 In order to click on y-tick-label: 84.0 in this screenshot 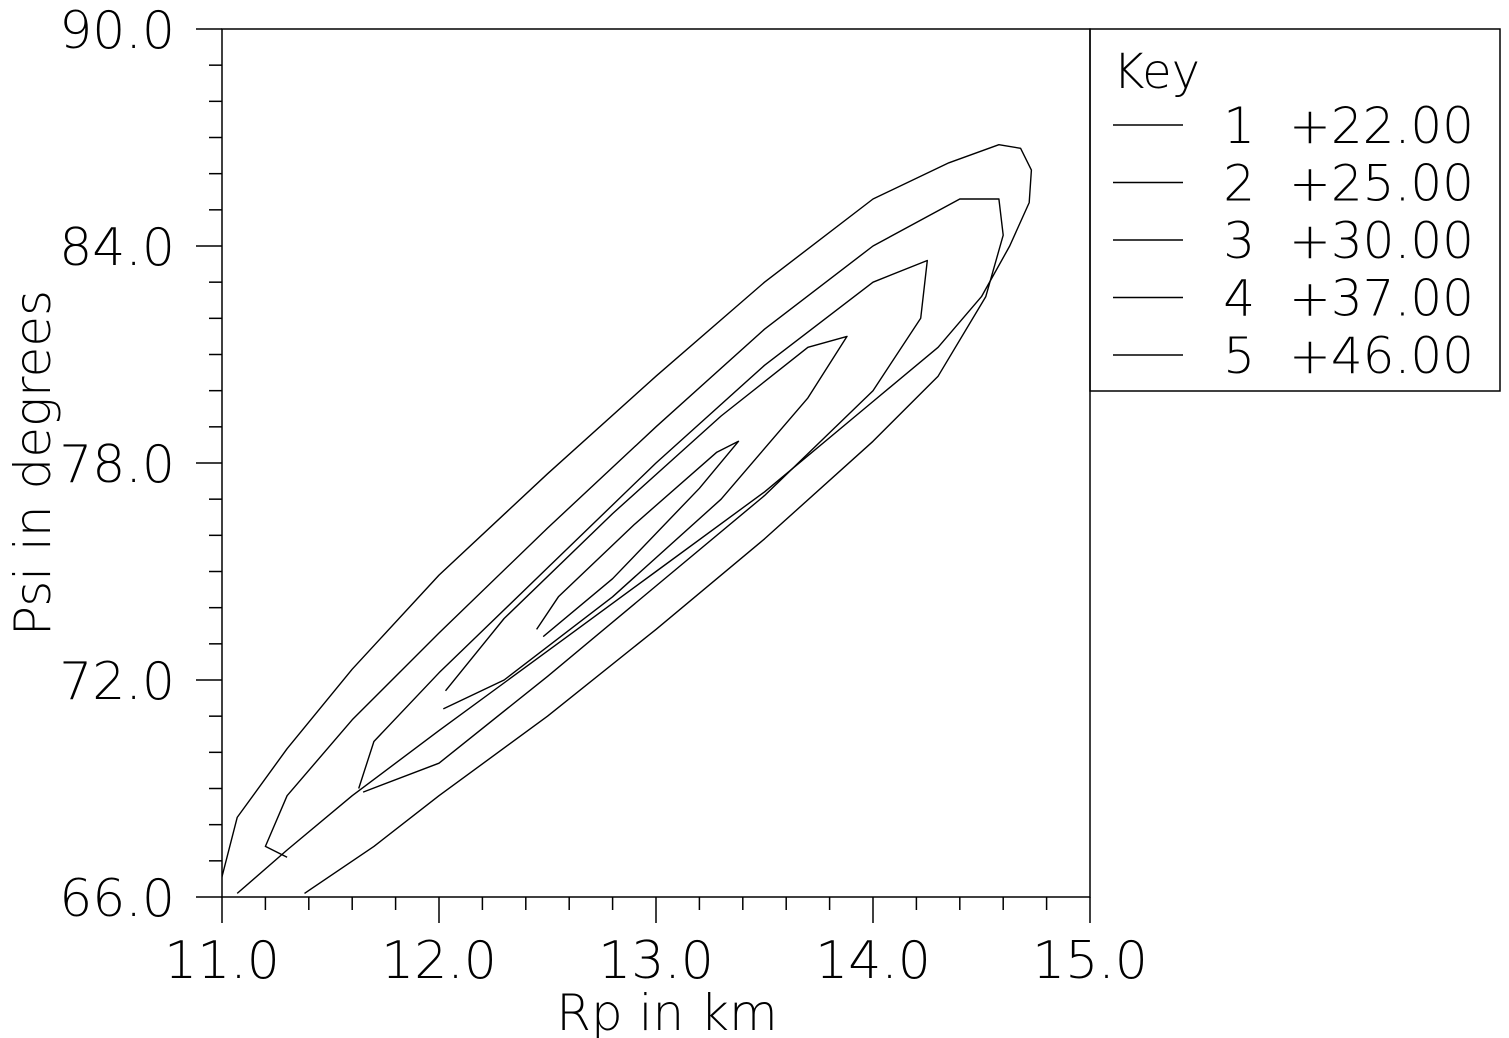, I will do `click(117, 248)`.